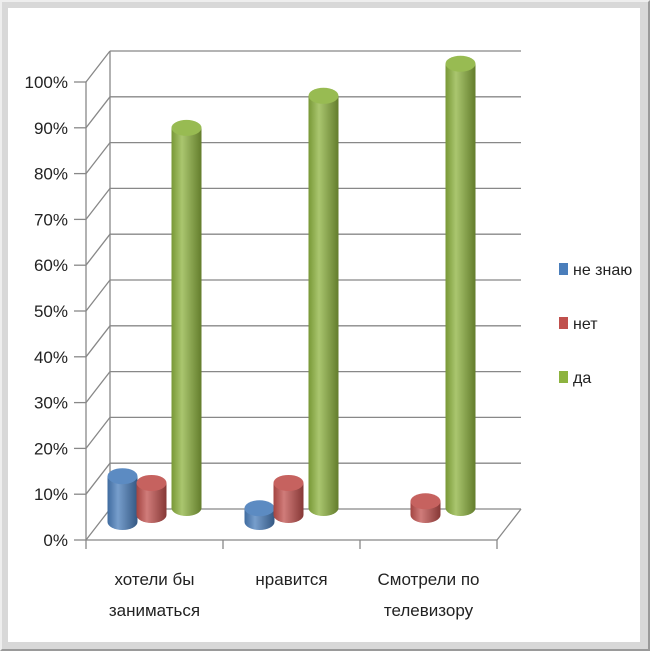 The width and height of the screenshot is (650, 651). What do you see at coordinates (155, 579) in the screenshot?
I see `x-tick-label: хотели бы` at bounding box center [155, 579].